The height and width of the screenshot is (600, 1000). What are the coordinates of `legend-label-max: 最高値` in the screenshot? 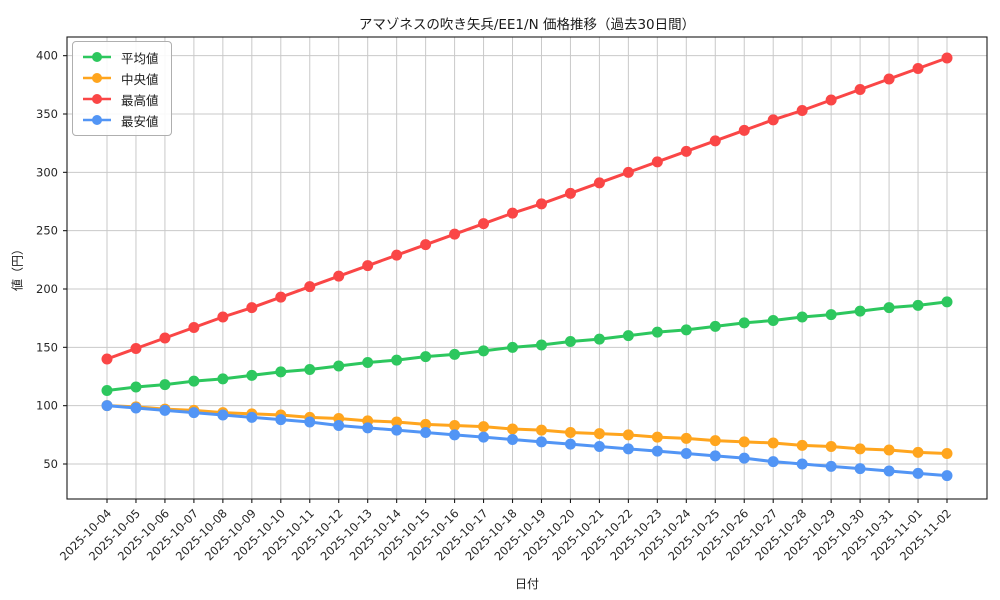 It's located at (140, 100).